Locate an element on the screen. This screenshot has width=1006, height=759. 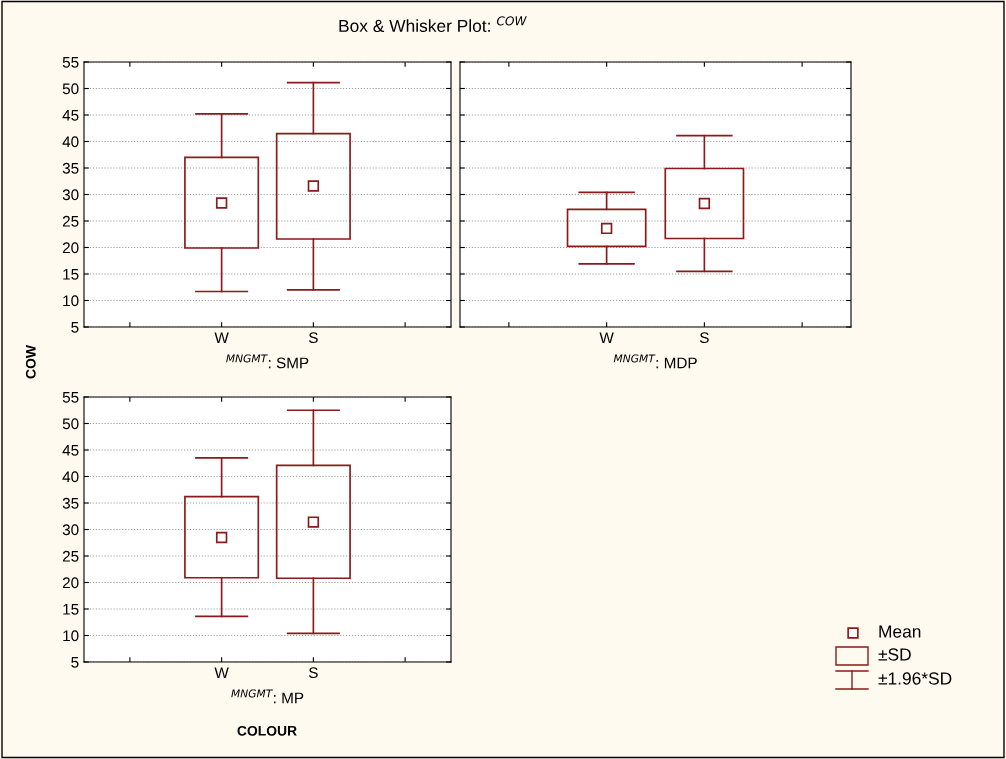
text: Mean is located at coordinates (900, 631).